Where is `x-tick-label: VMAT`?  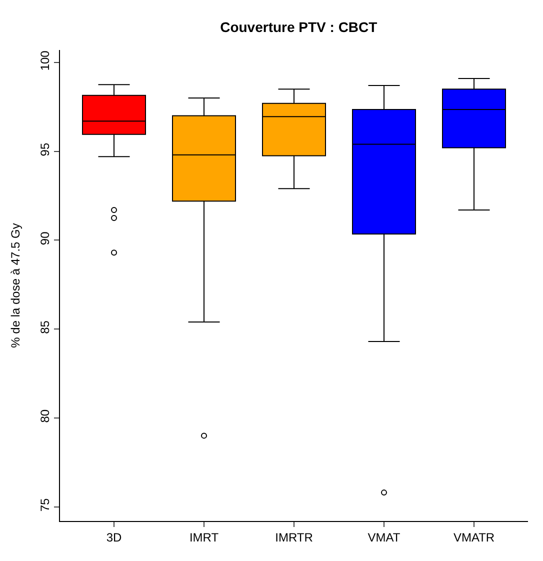 x-tick-label: VMAT is located at coordinates (384, 537).